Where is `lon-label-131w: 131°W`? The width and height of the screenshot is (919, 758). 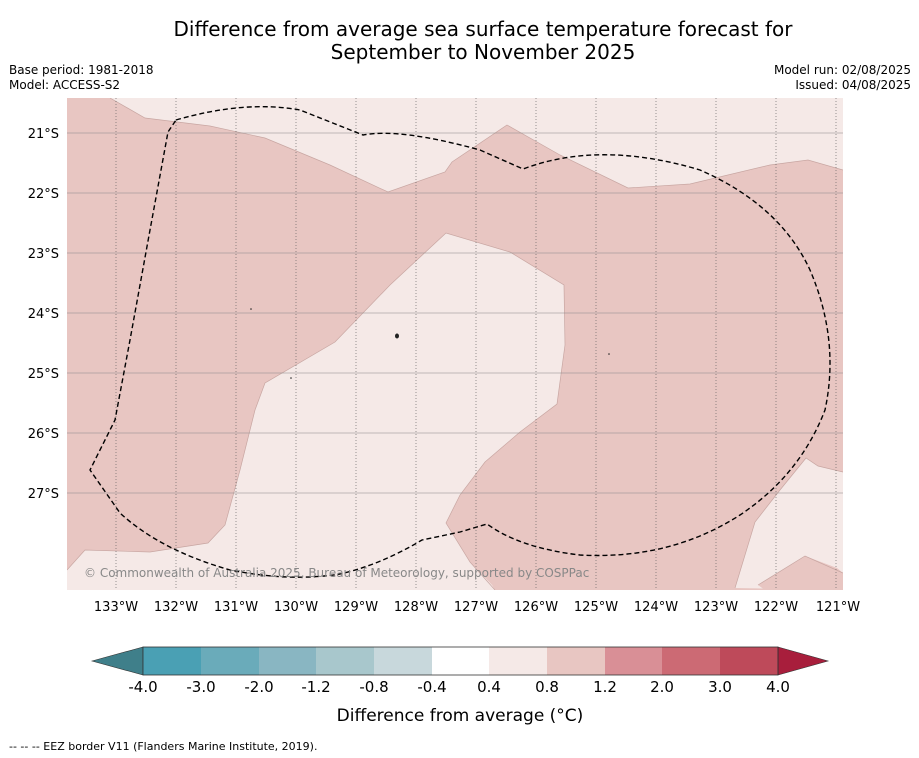 lon-label-131w: 131°W is located at coordinates (236, 607).